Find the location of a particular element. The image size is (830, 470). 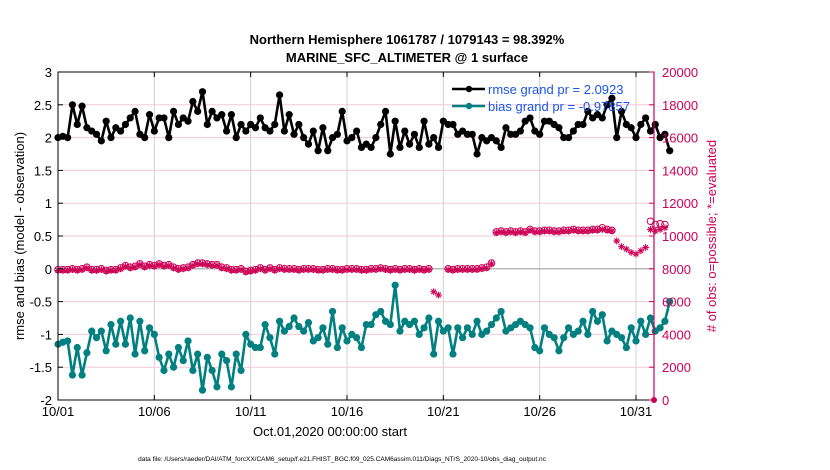

legend-bias-marker is located at coordinates (469, 106).